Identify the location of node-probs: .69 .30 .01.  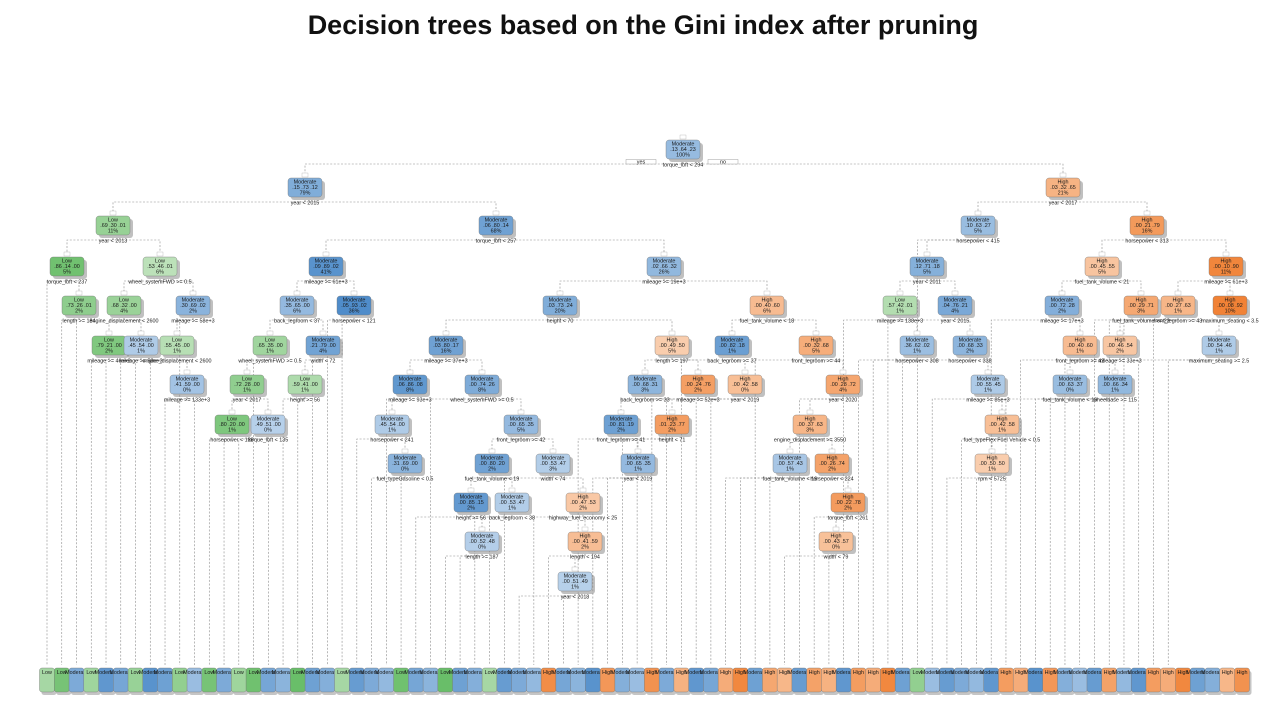
(112, 226).